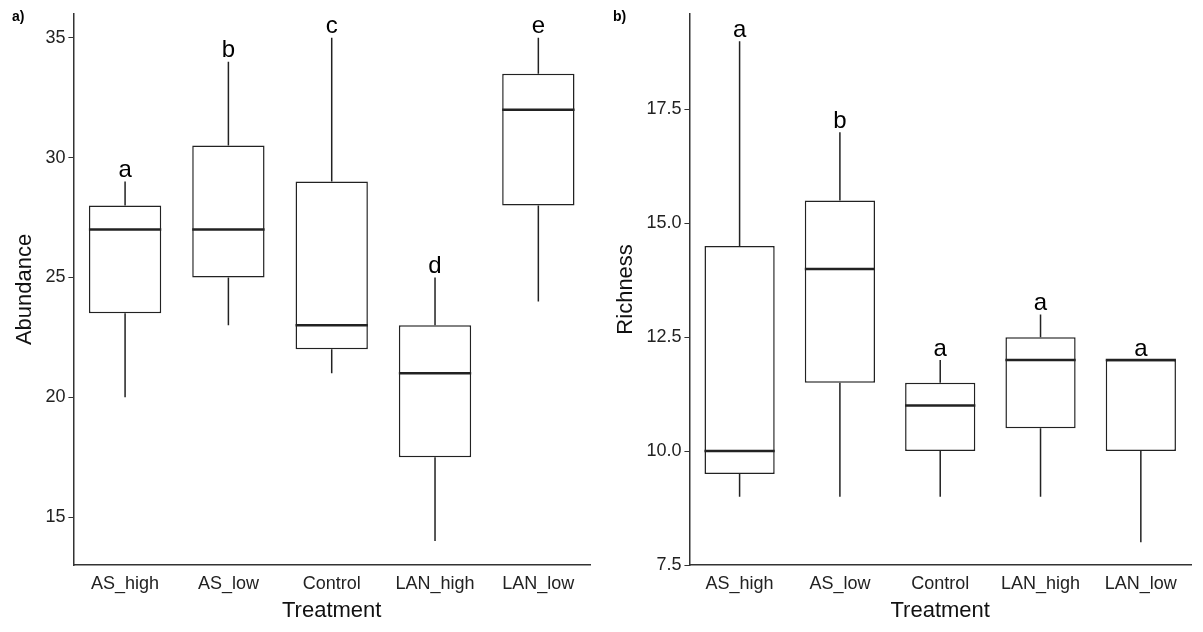  What do you see at coordinates (55, 156) in the screenshot?
I see `y-tick-label: 30` at bounding box center [55, 156].